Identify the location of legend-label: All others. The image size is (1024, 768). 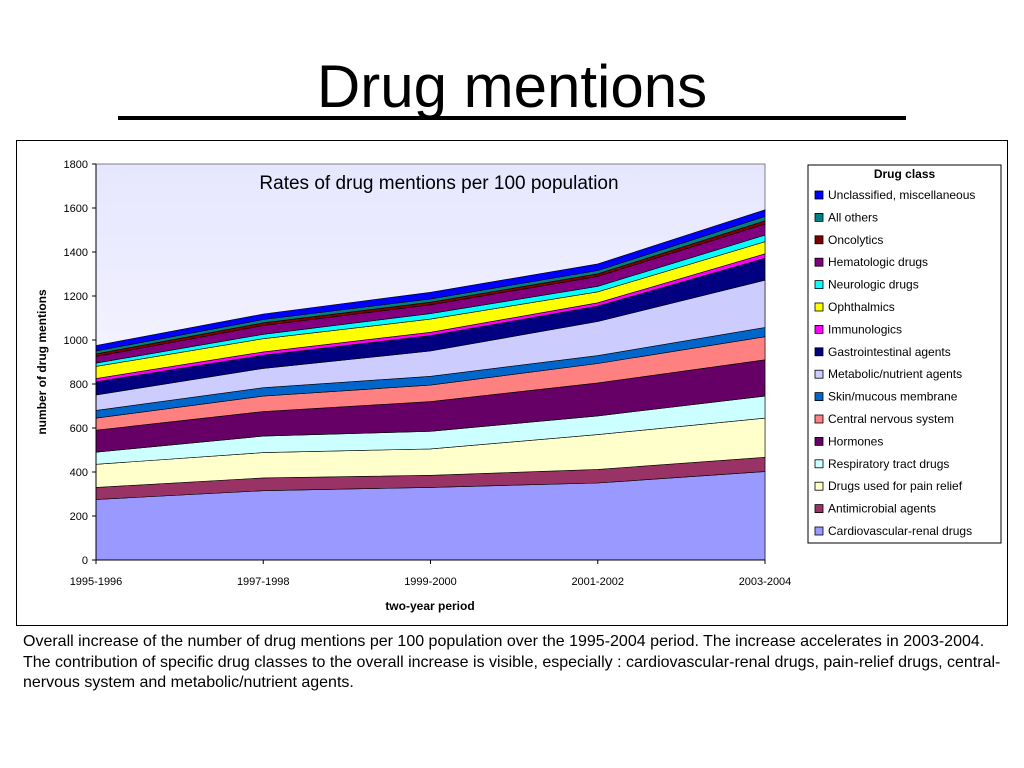
(853, 217).